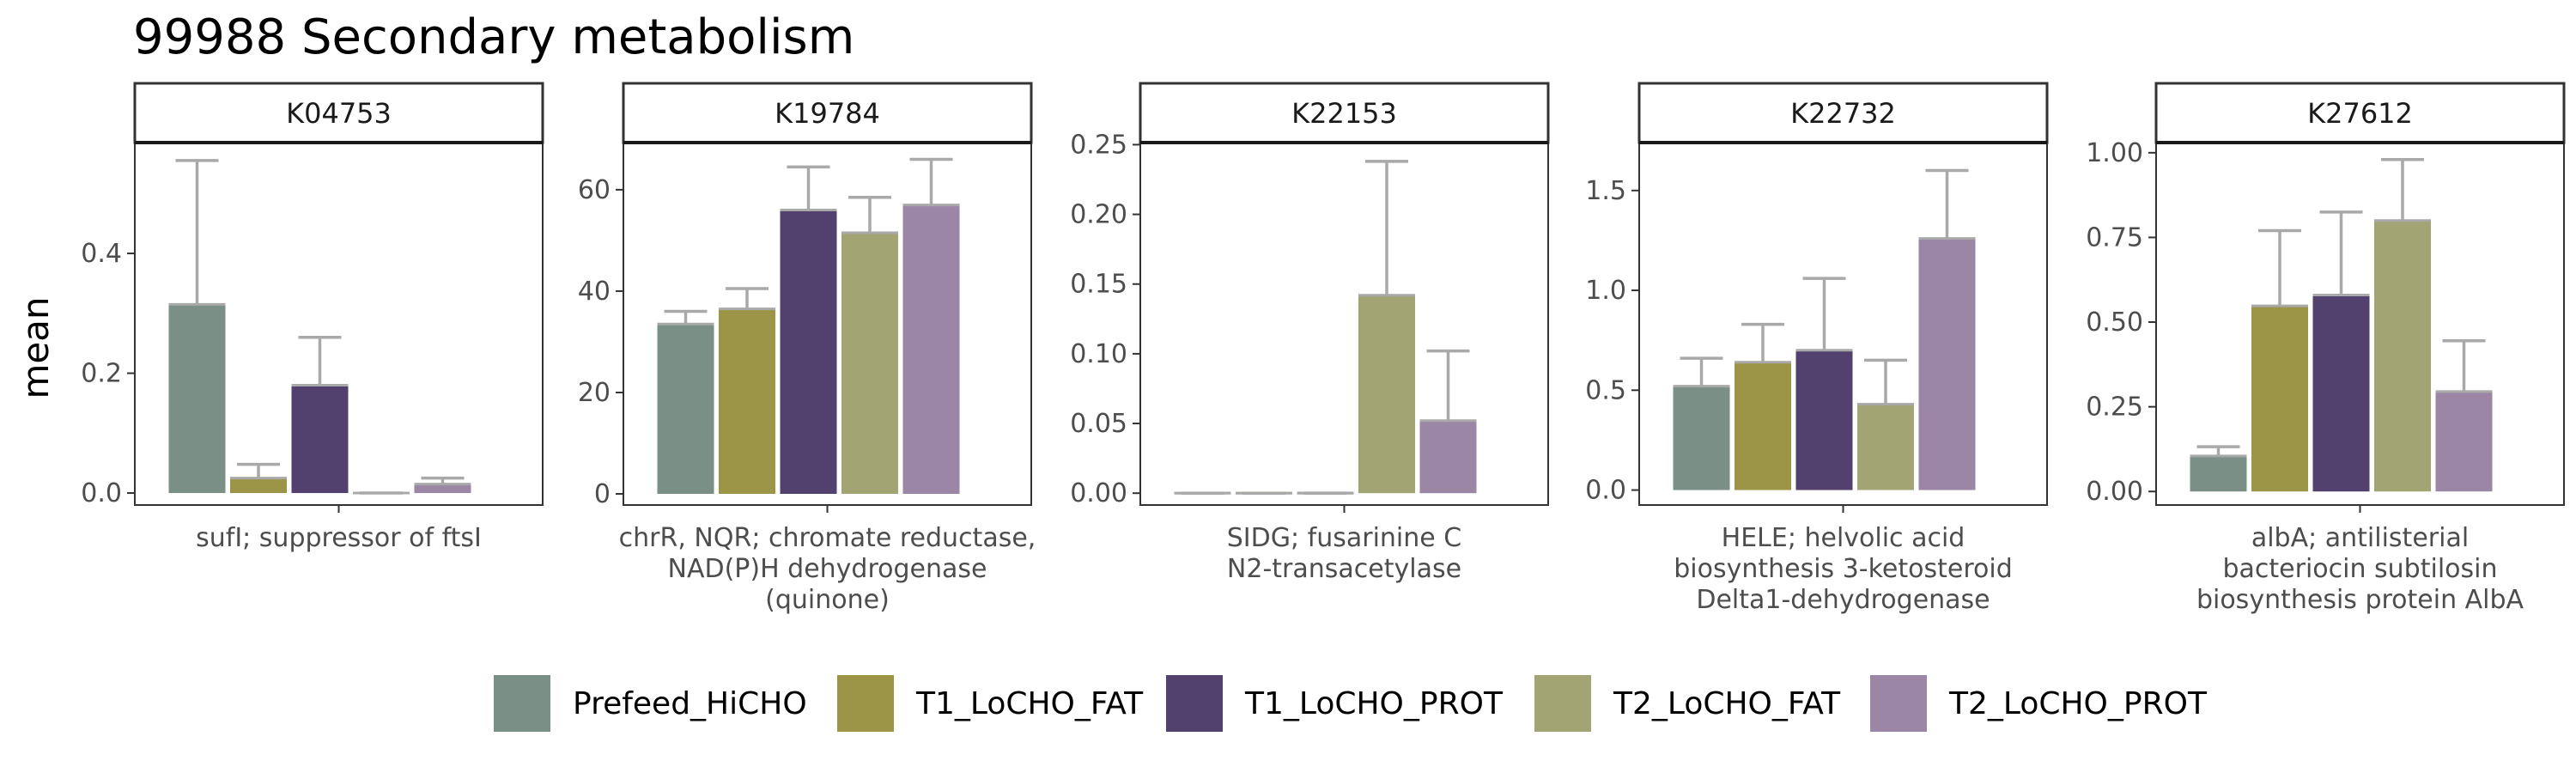  I want to click on legend-label: T1_LoCHO_PROT, so click(1374, 703).